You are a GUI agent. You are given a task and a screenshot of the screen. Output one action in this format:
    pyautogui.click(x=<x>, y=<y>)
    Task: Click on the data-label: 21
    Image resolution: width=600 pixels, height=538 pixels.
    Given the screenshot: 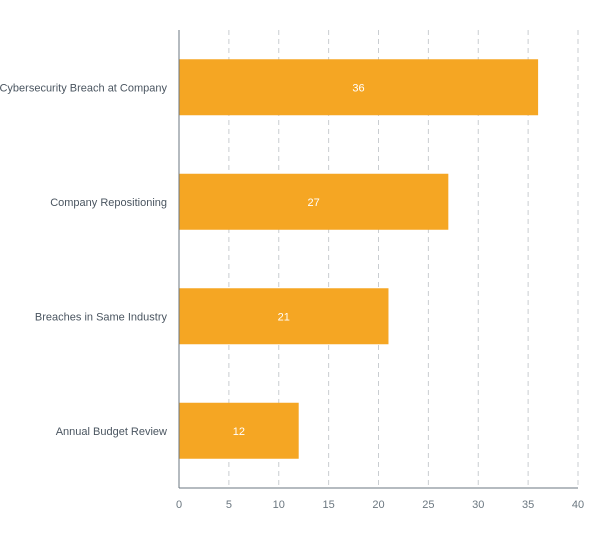 What is the action you would take?
    pyautogui.click(x=284, y=317)
    